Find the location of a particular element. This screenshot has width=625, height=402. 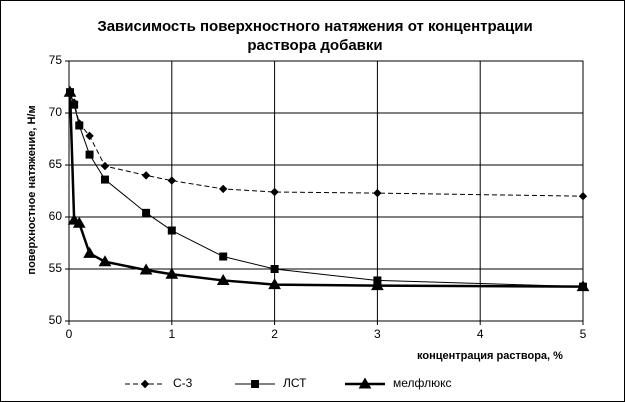

x-tick-label: 1 is located at coordinates (171, 334).